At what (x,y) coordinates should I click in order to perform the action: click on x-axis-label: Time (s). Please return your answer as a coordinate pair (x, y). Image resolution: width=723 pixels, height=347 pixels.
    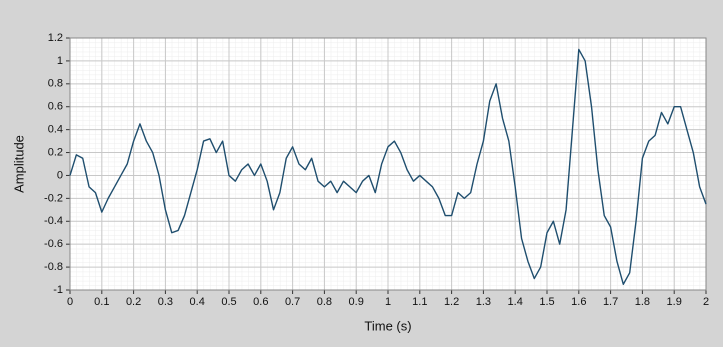
    Looking at the image, I should click on (387, 325).